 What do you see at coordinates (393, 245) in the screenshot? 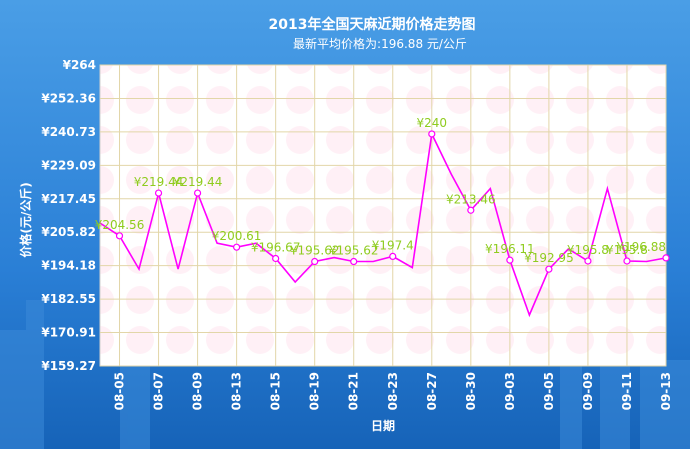
I see `data-label: ¥197.4` at bounding box center [393, 245].